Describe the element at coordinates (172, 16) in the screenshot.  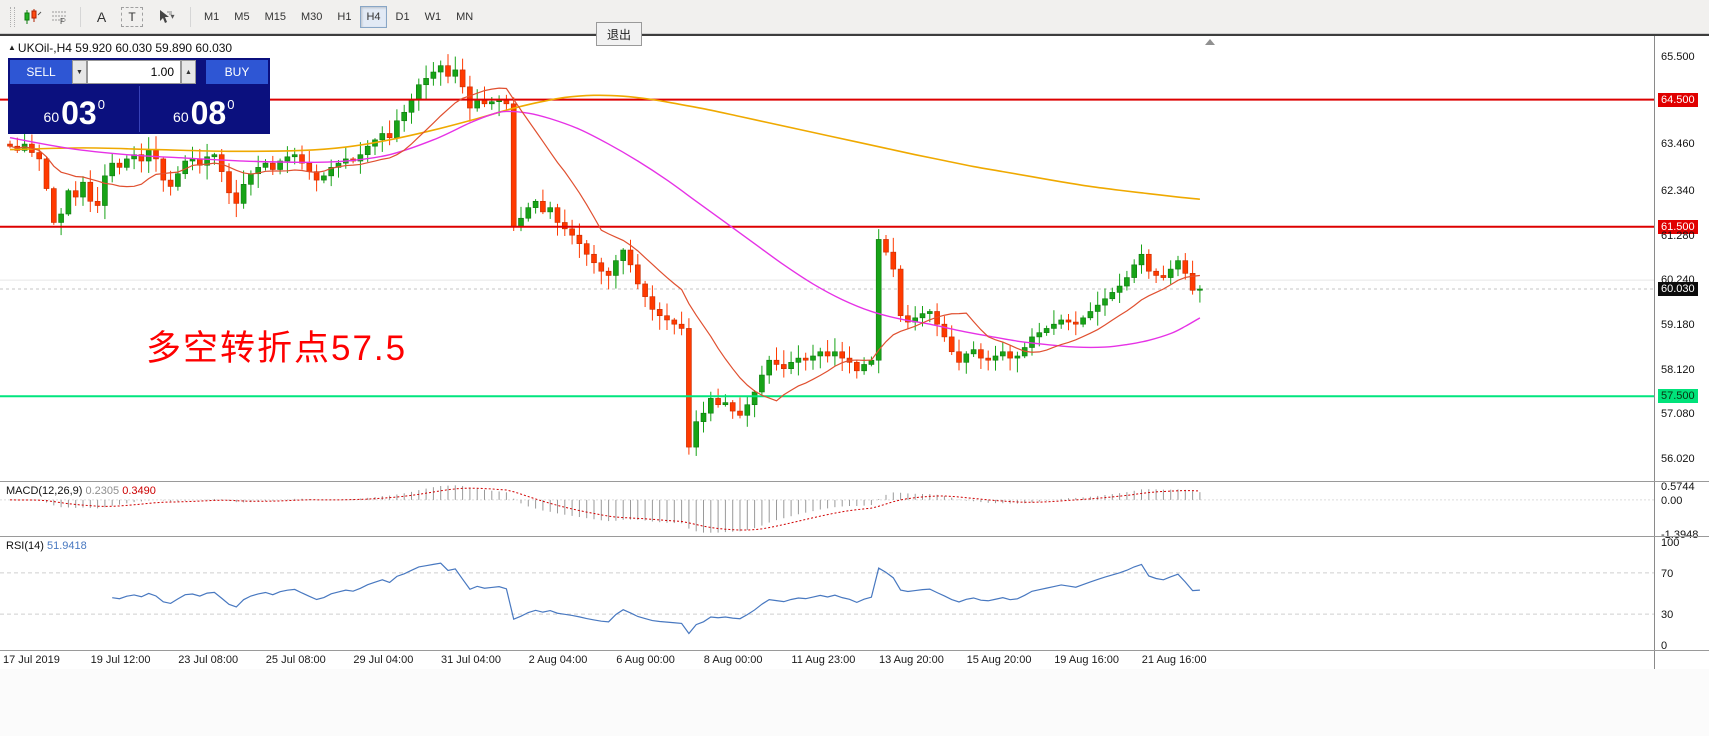
I see `chevron-down-icon: ▾` at that location.